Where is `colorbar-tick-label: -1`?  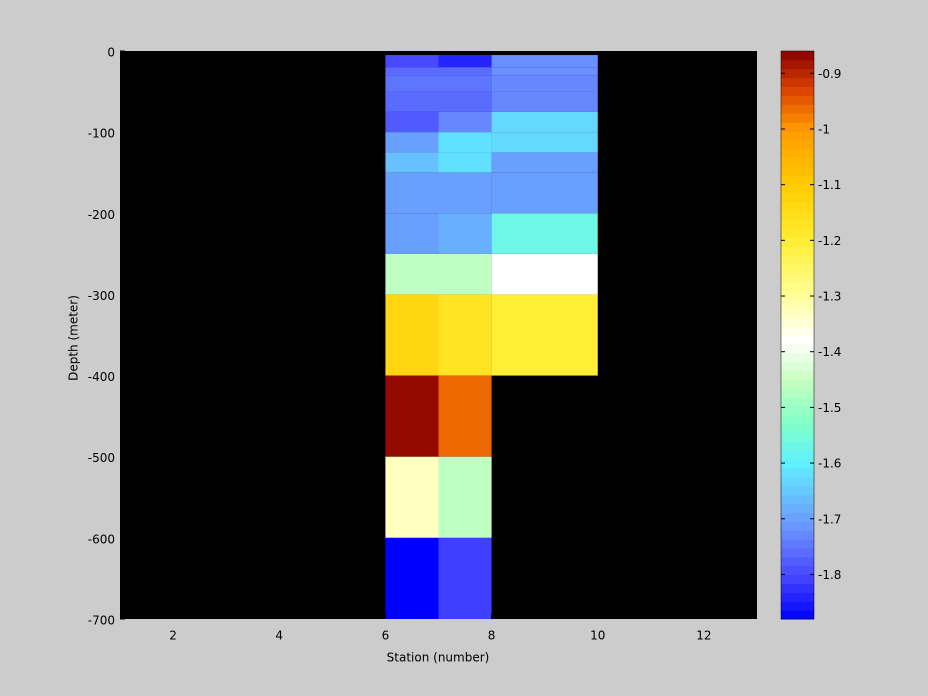
colorbar-tick-label: -1 is located at coordinates (824, 129).